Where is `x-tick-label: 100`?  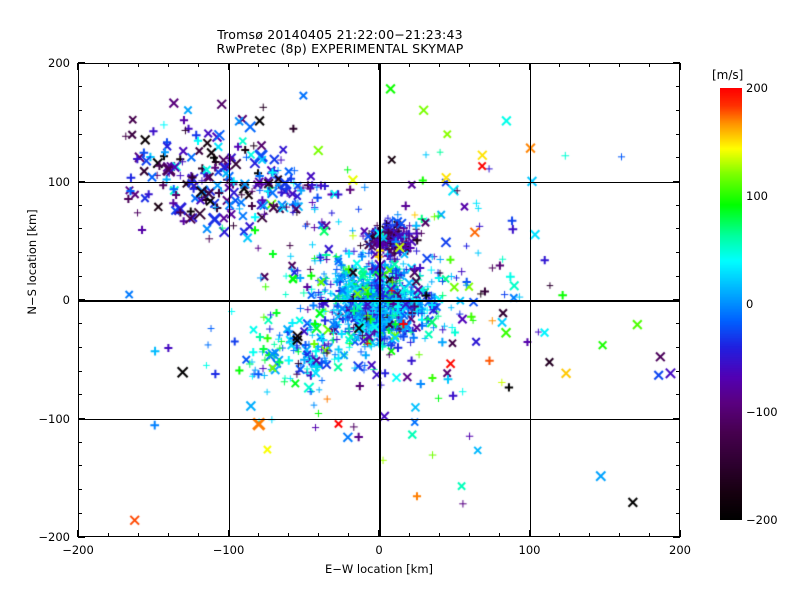
x-tick-label: 100 is located at coordinates (529, 550).